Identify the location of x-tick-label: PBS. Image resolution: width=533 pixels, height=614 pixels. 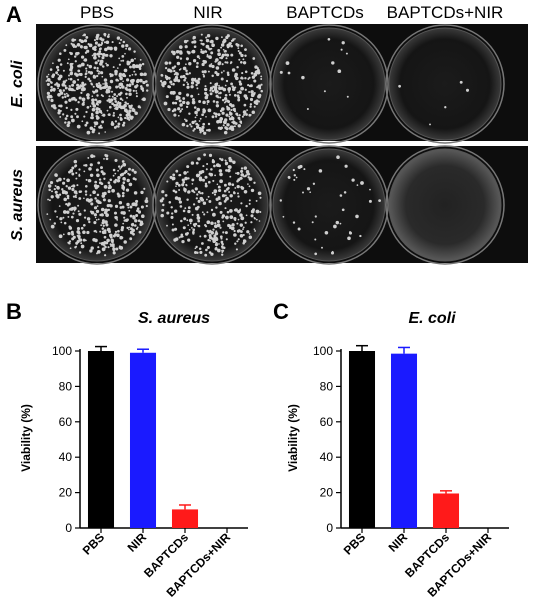
(93, 543).